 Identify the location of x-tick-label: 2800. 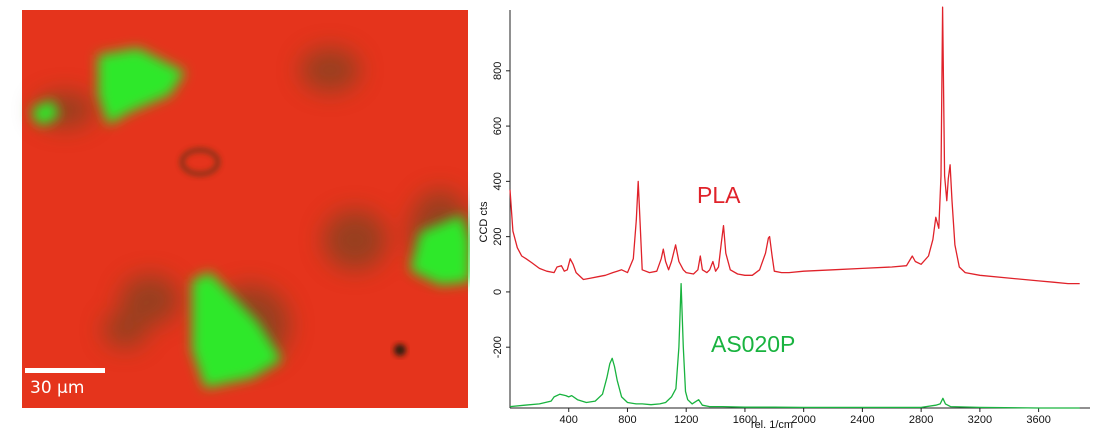
(921, 420).